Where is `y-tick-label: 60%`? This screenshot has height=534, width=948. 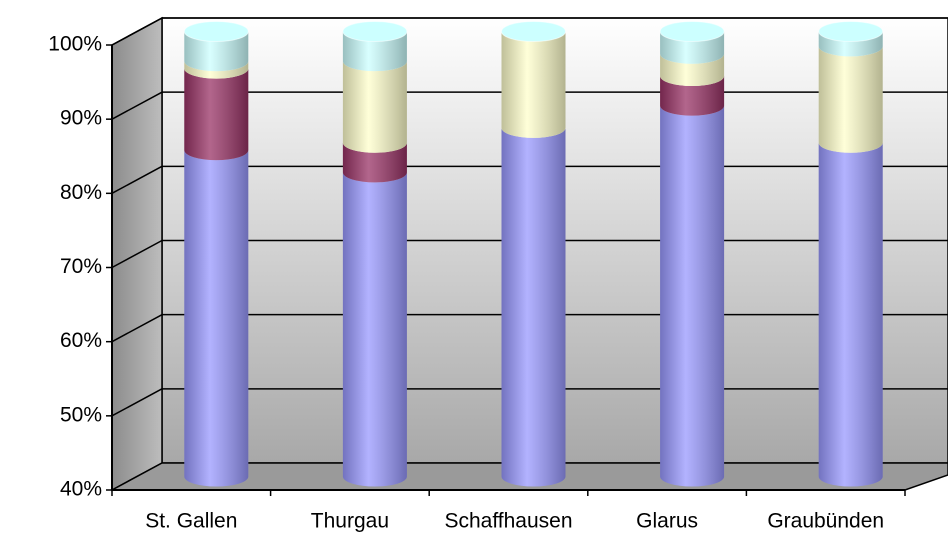 y-tick-label: 60% is located at coordinates (81, 340).